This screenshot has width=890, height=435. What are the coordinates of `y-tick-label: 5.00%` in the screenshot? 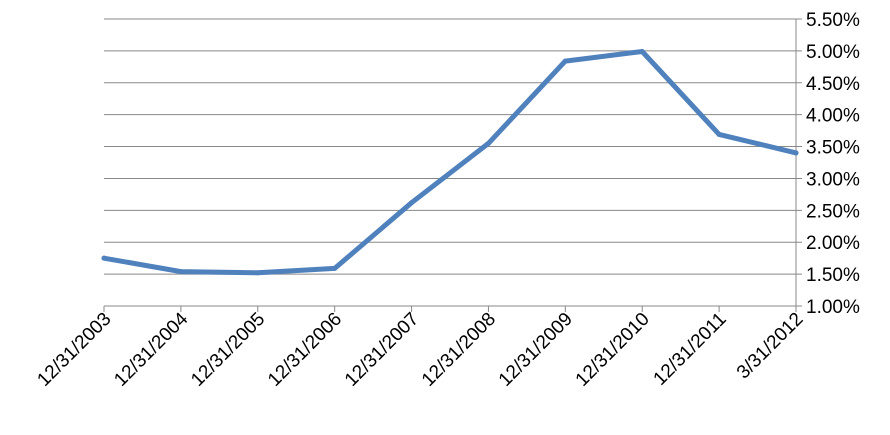 It's located at (833, 52).